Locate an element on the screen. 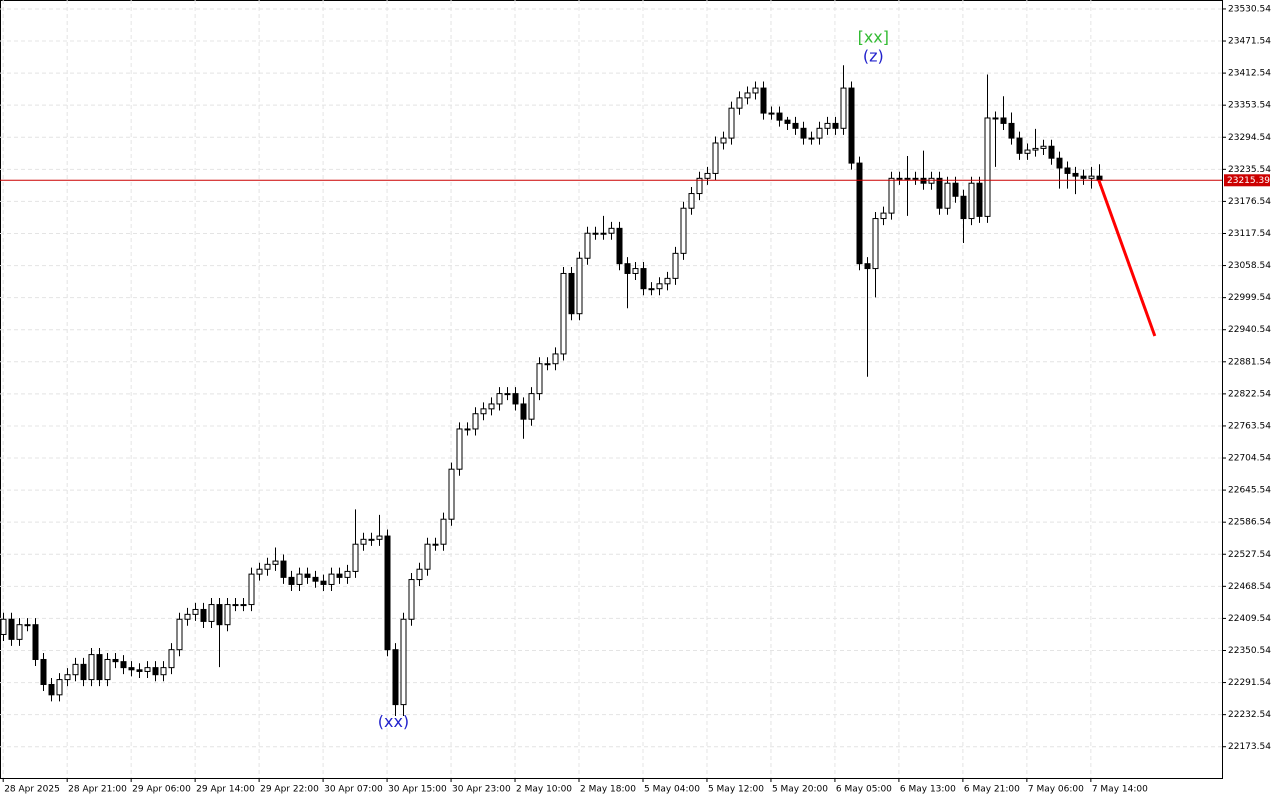 This screenshot has height=800, width=1280. y-tick-label: 23058.54 is located at coordinates (1249, 266).